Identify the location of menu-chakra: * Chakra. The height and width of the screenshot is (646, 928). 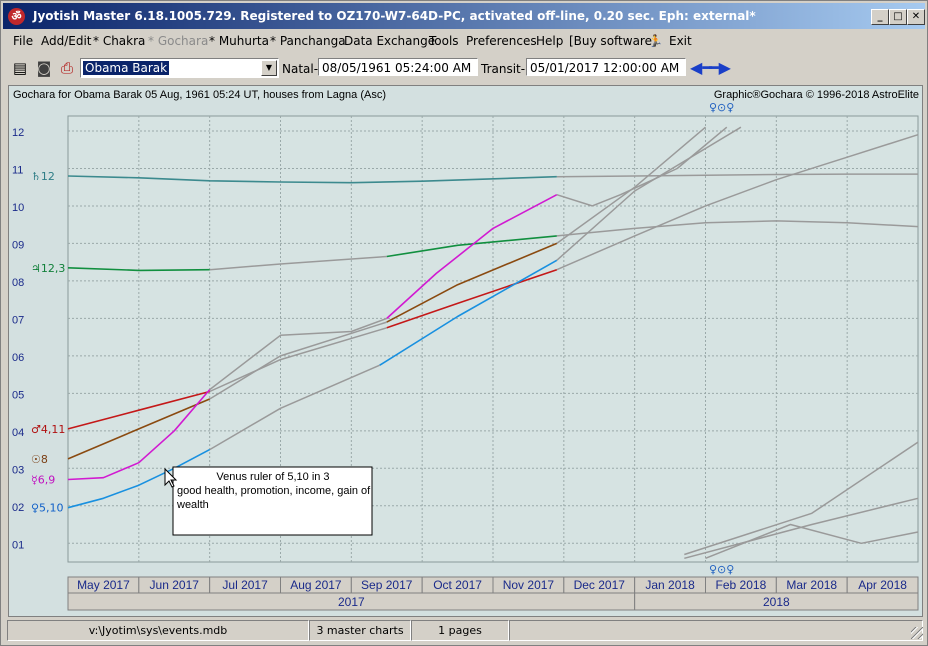
(119, 41).